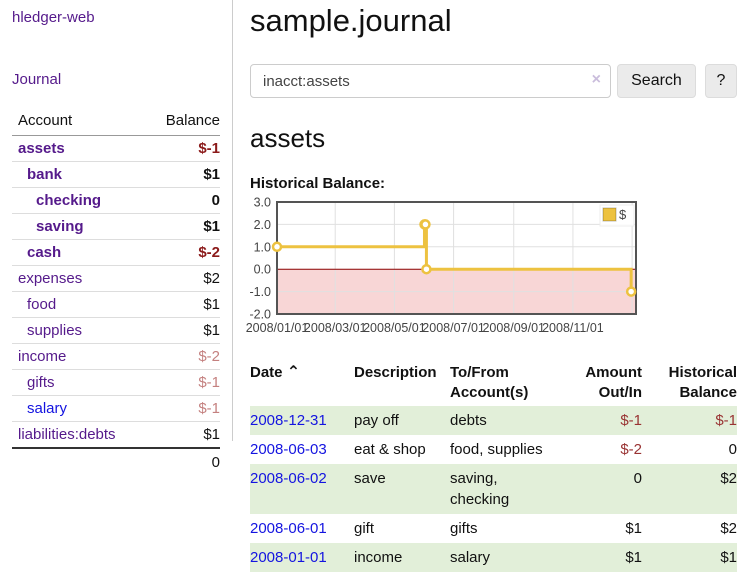 This screenshot has width=742, height=582. What do you see at coordinates (496, 449) in the screenshot?
I see `transaction-accounts: food, supplies` at bounding box center [496, 449].